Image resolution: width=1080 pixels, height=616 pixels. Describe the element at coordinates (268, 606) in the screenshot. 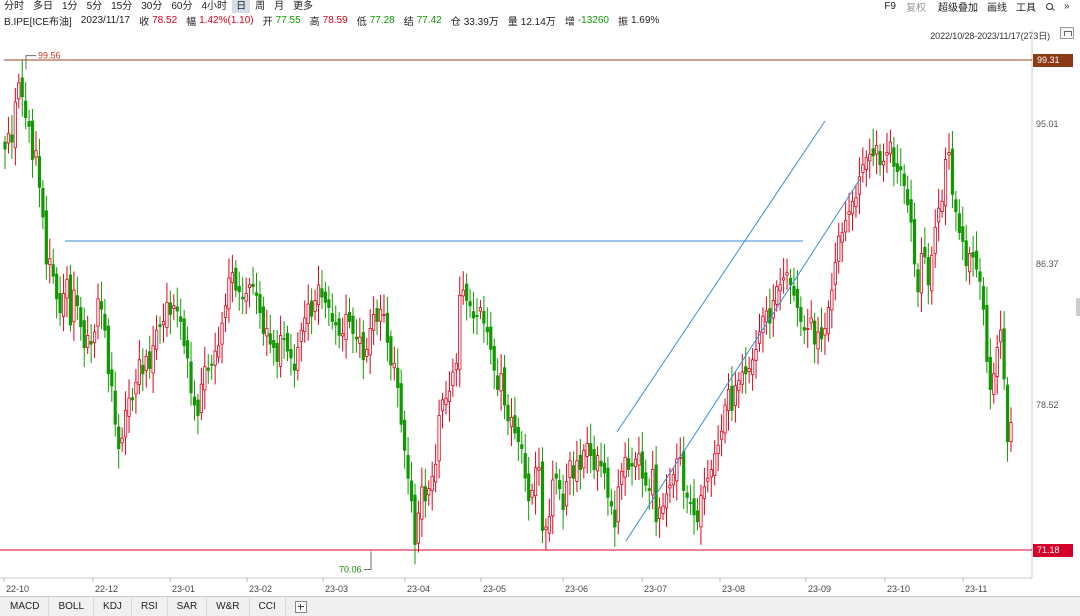

I see `indicator-tab-cci: CCI` at that location.